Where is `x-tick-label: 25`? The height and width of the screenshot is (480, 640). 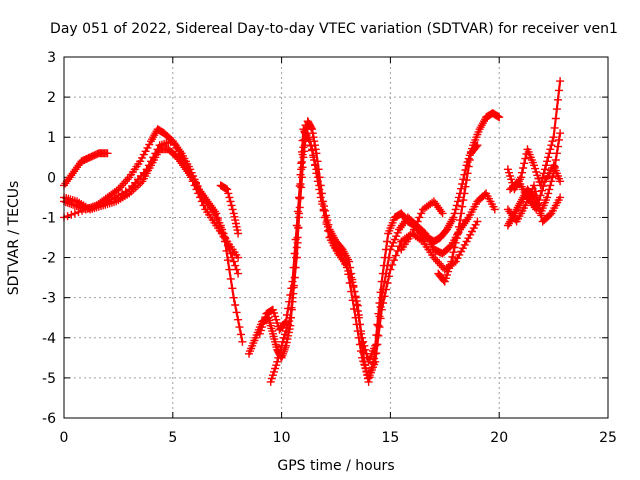
x-tick-label: 25 is located at coordinates (608, 438).